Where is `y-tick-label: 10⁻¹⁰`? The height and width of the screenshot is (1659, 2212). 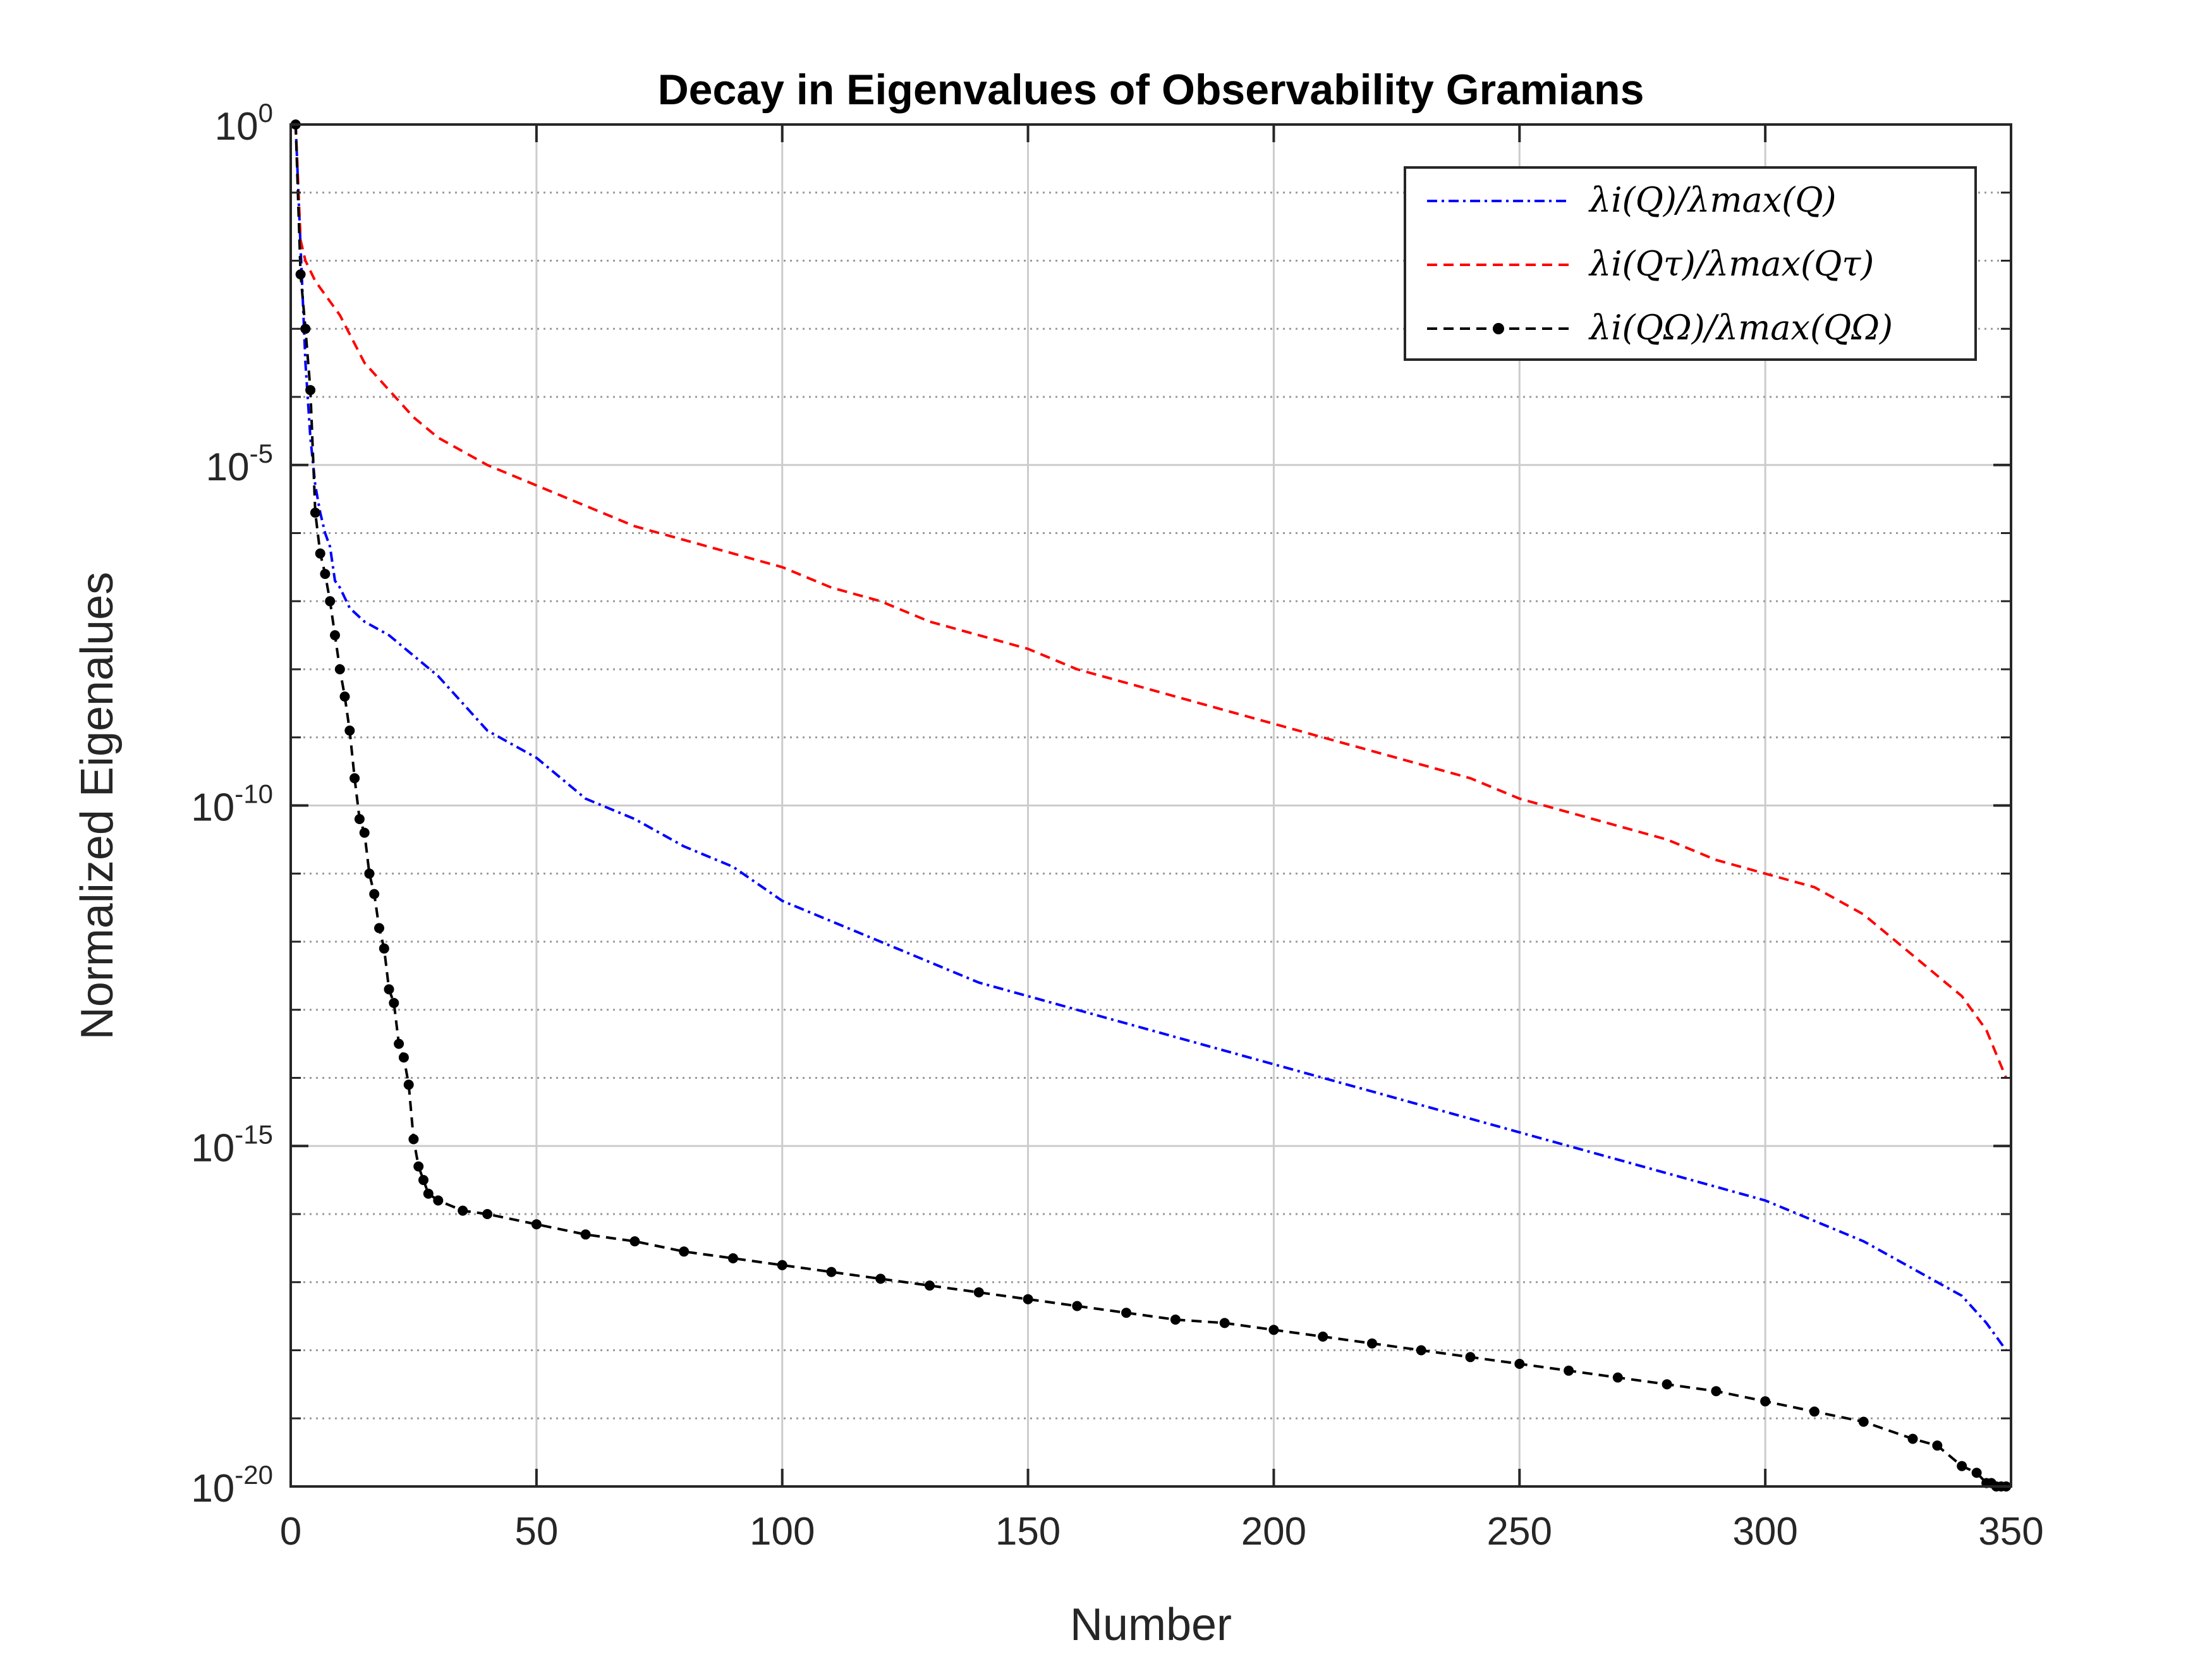 y-tick-label: 10⁻¹⁰ is located at coordinates (232, 805).